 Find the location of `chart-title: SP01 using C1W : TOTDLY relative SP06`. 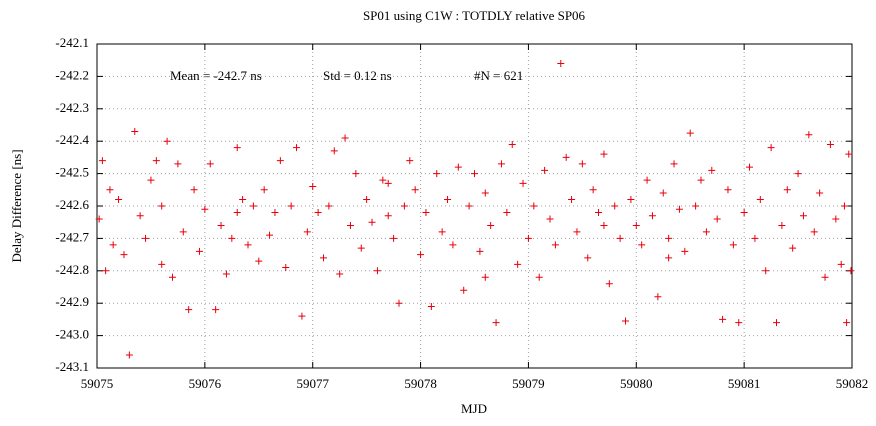

chart-title: SP01 using C1W : TOTDLY relative SP06 is located at coordinates (474, 15).